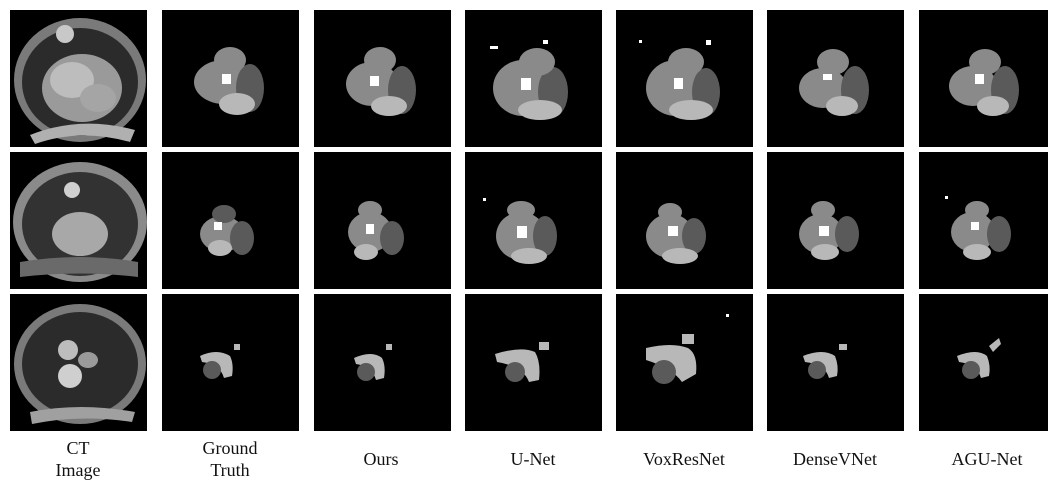 This screenshot has height=486, width=1048. I want to click on seg-densevnet-row1, so click(835, 78).